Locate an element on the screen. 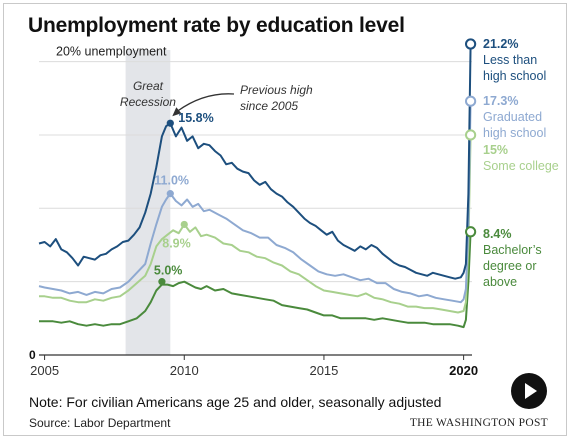  peak-label-less_than_hs: 15.8% is located at coordinates (195, 118).